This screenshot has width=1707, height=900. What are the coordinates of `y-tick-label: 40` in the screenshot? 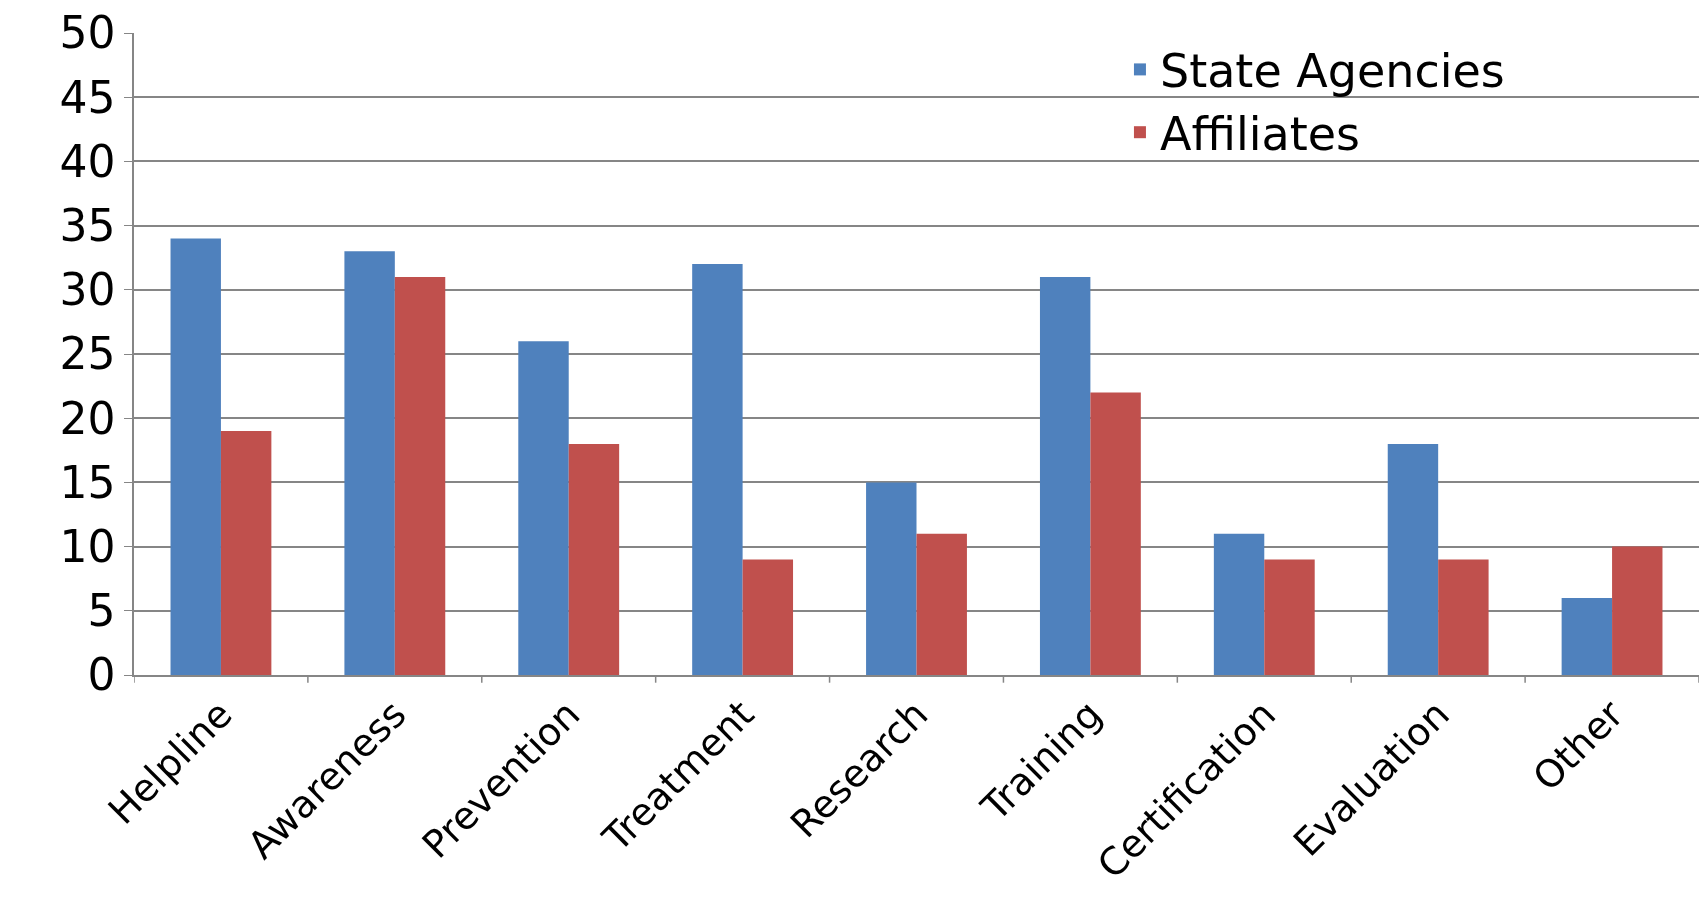 It's located at (87, 161).